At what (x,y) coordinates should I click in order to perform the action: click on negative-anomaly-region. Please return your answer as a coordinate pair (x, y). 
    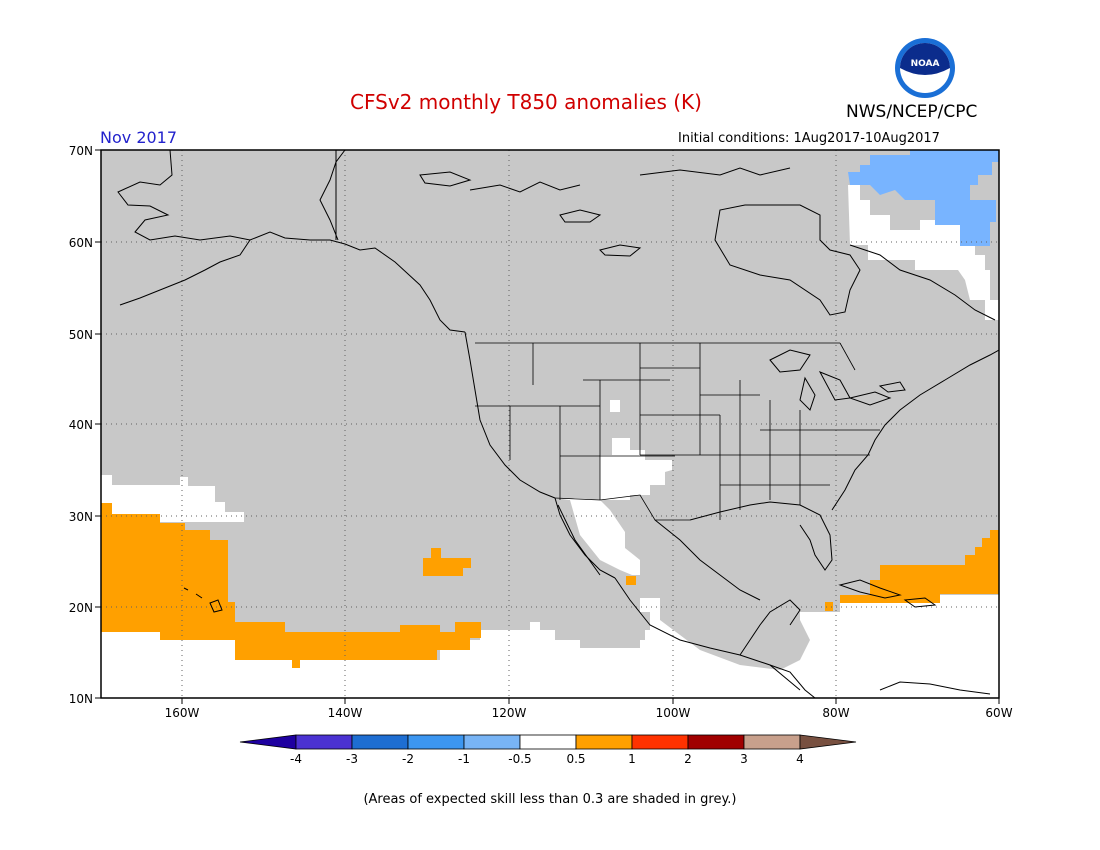
    Looking at the image, I should click on (923, 198).